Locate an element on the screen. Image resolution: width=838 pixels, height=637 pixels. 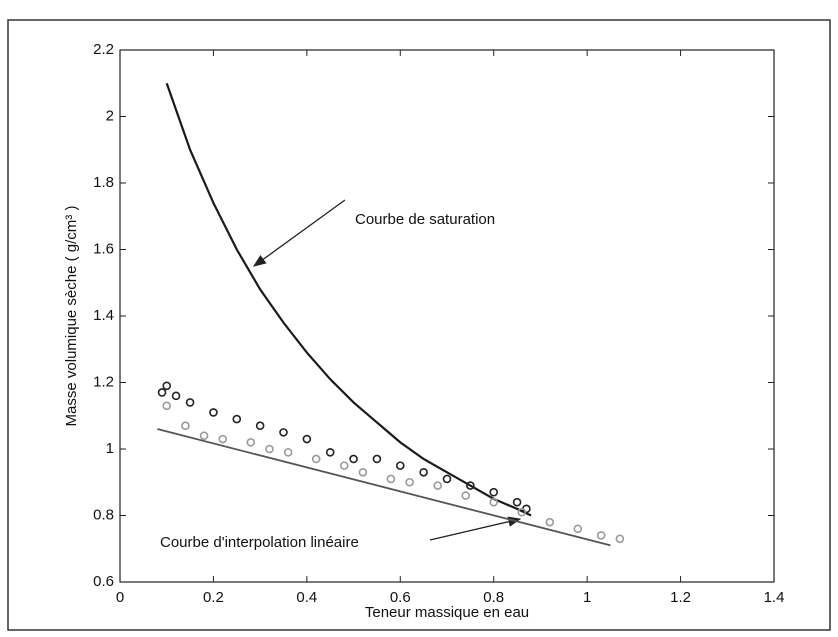
y-tick-label: 2.2 is located at coordinates (103, 49).